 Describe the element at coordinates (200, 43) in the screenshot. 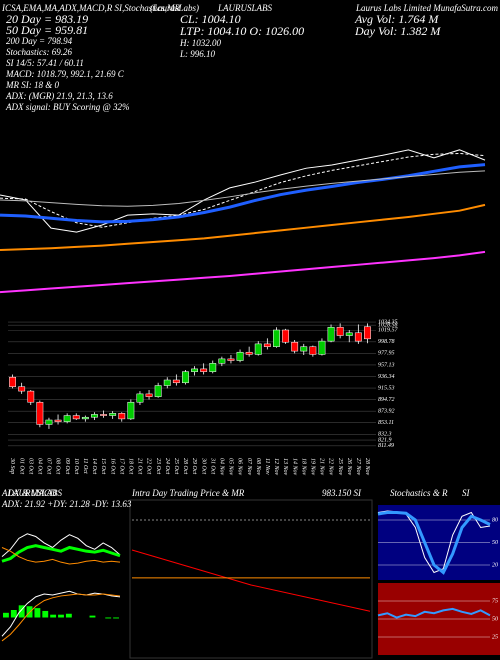

I see `annotation: H: 1032.00` at that location.